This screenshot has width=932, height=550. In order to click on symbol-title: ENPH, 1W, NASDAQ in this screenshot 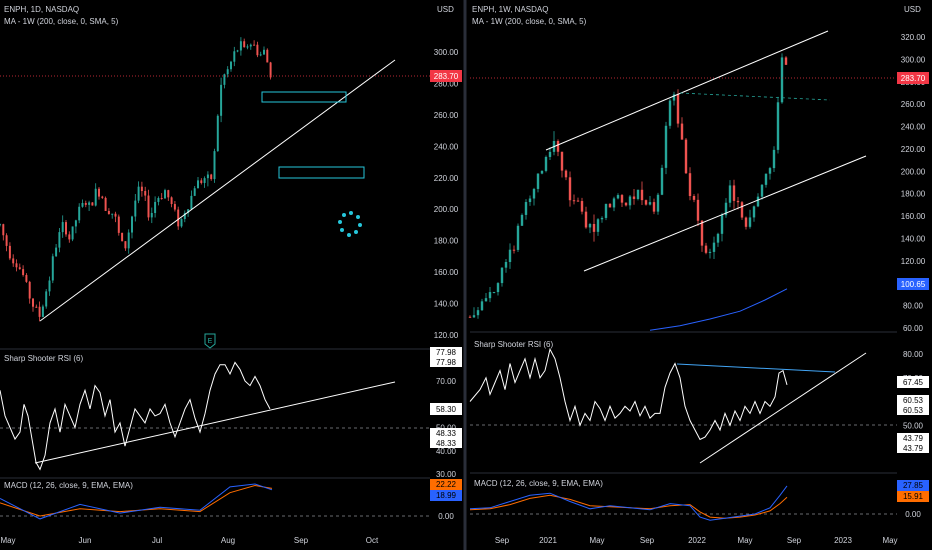, I will do `click(510, 9)`.